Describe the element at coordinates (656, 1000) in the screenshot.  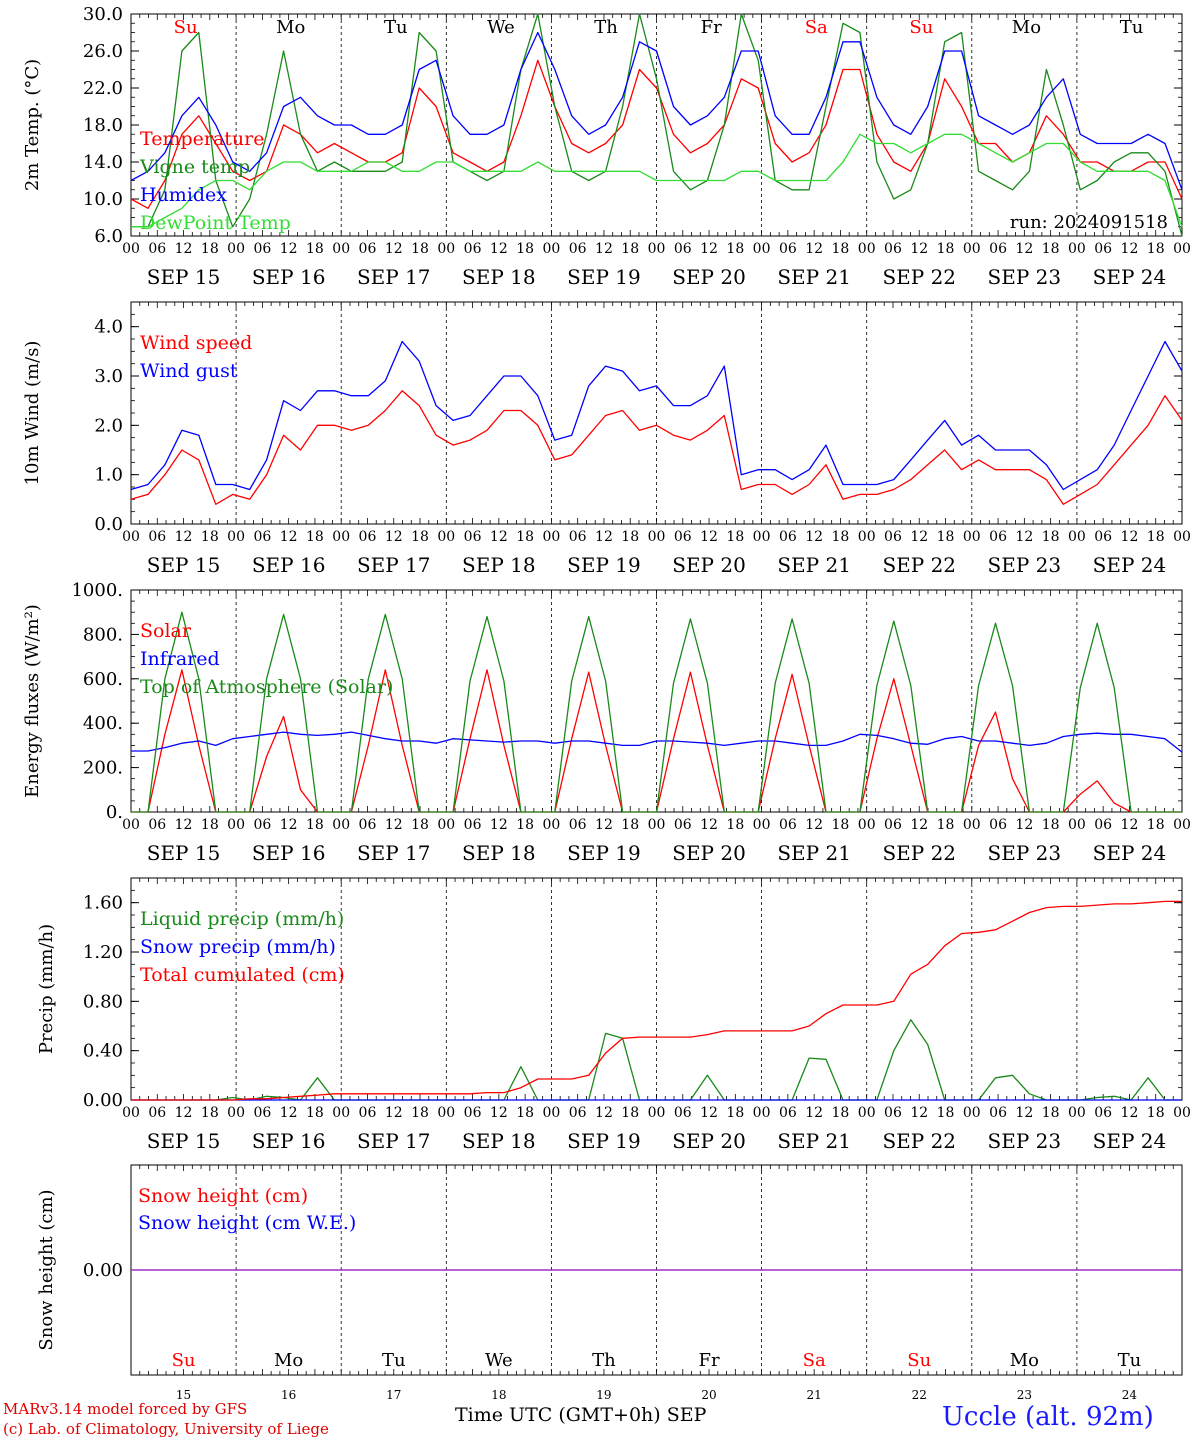
I see `series-line-total-cumulated-cm` at that location.